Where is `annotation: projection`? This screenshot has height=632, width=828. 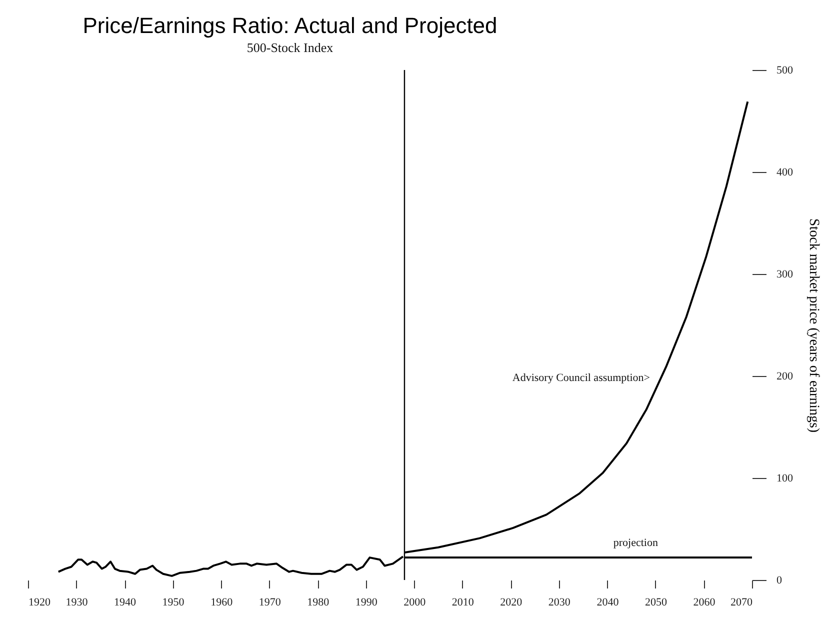
annotation: projection is located at coordinates (635, 543).